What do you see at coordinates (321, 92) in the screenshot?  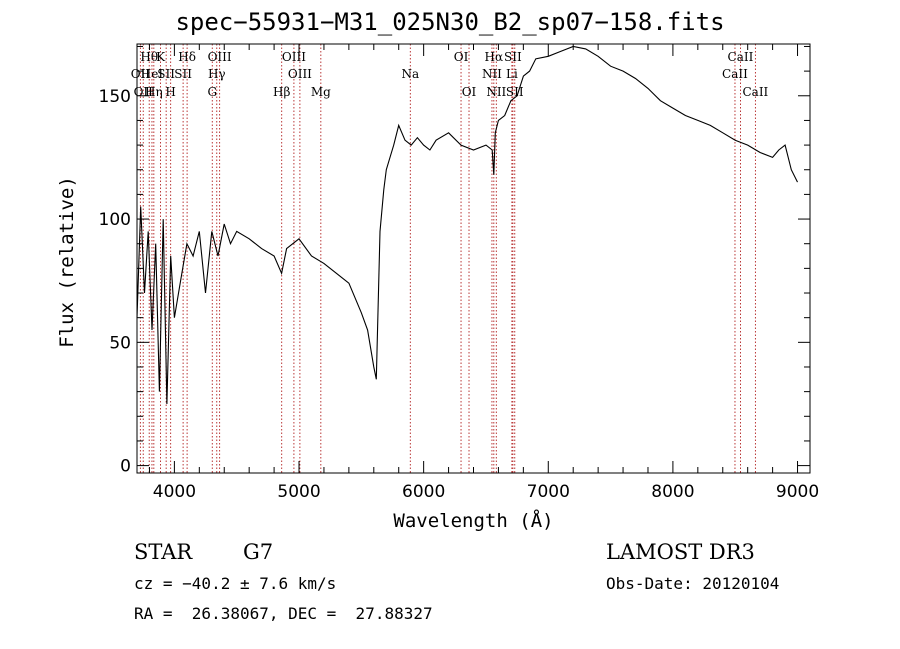 I see `line-label: Mg` at bounding box center [321, 92].